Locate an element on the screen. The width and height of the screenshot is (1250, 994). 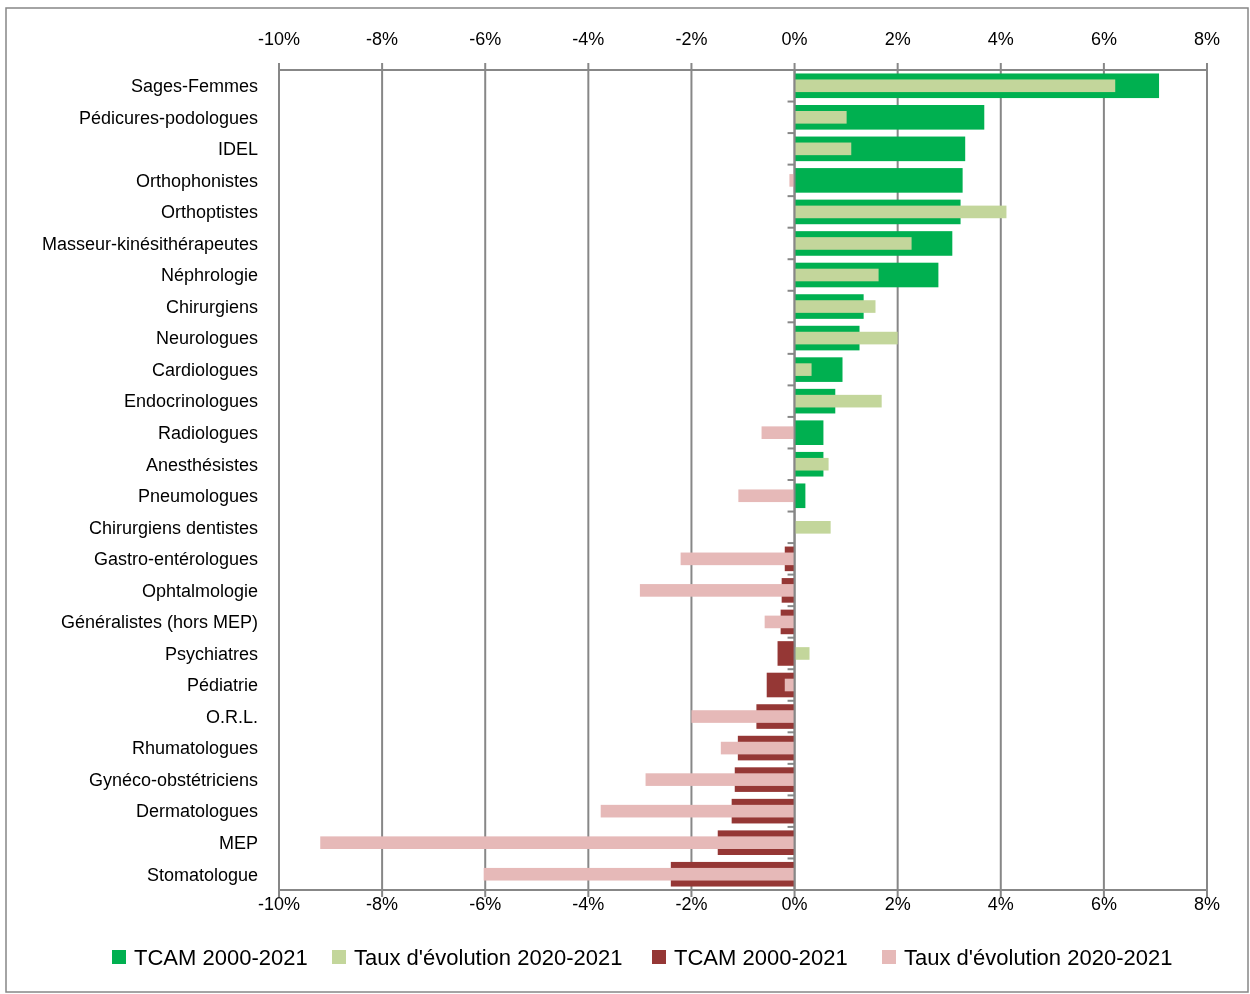
x-tick-label: 4% is located at coordinates (1000, 904).